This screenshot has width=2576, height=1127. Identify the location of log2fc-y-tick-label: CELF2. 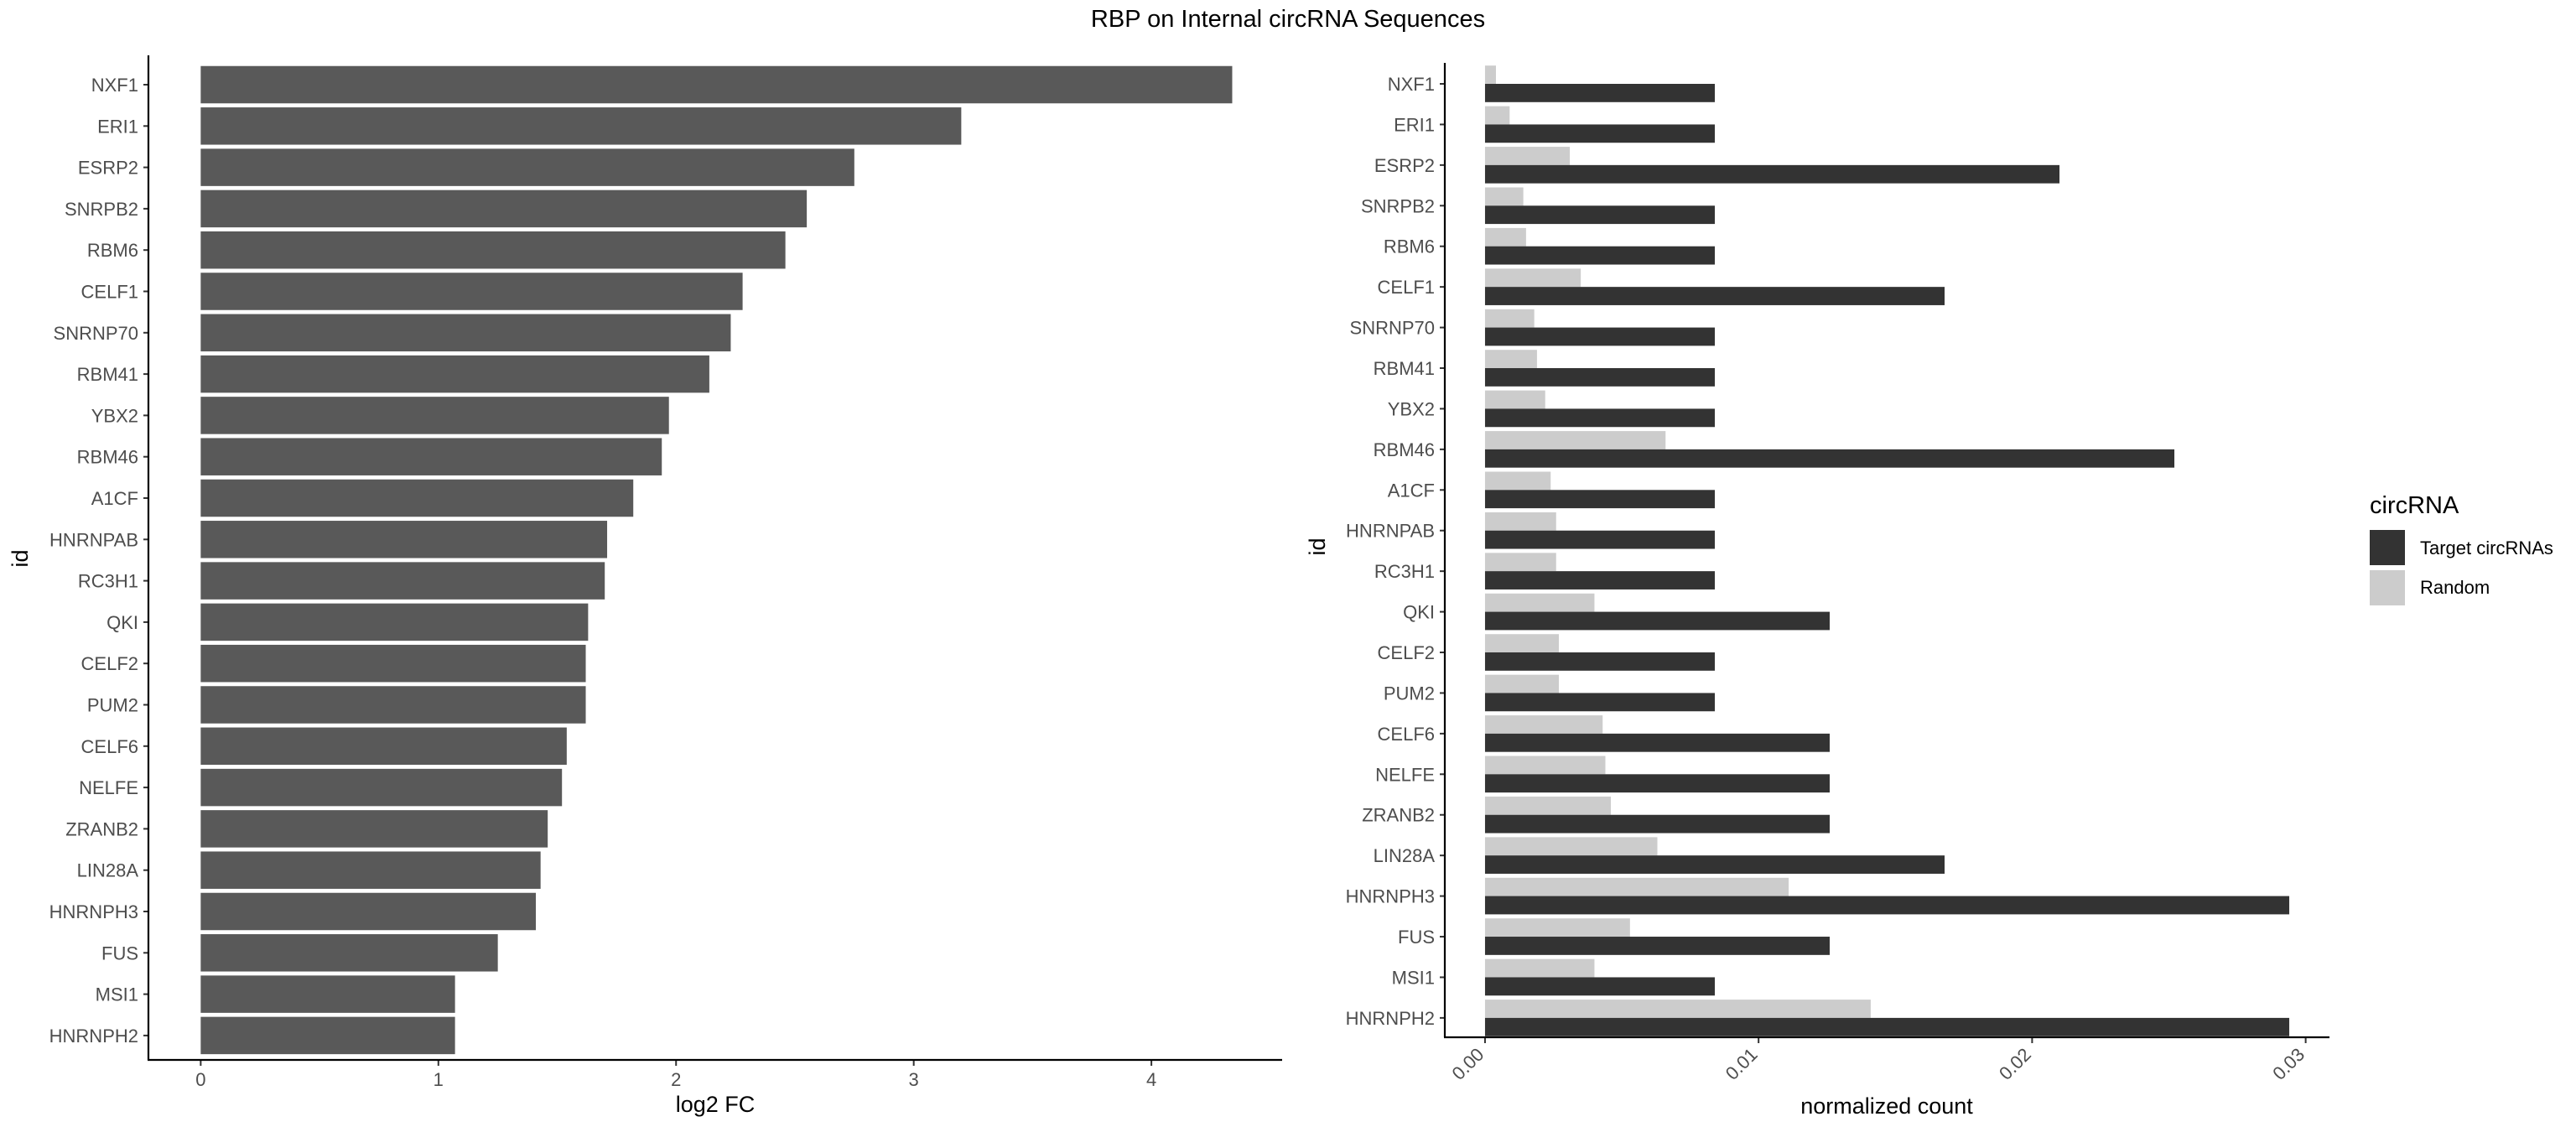
(110, 663).